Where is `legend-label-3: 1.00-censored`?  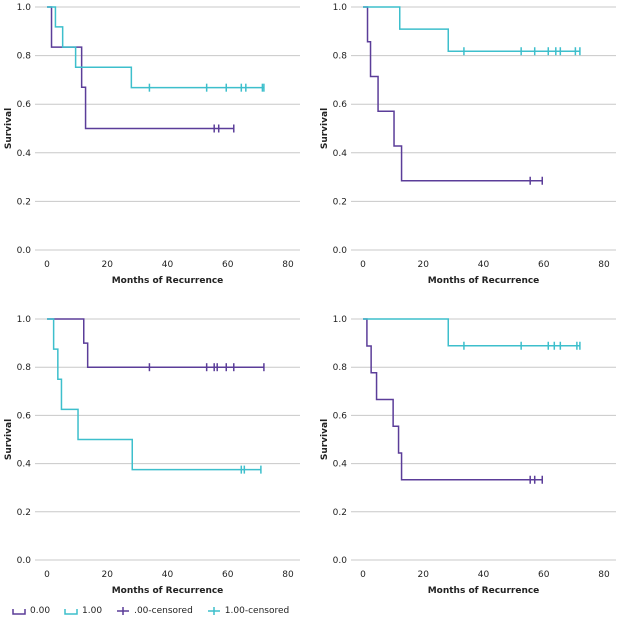 legend-label-3: 1.00-censored is located at coordinates (257, 611).